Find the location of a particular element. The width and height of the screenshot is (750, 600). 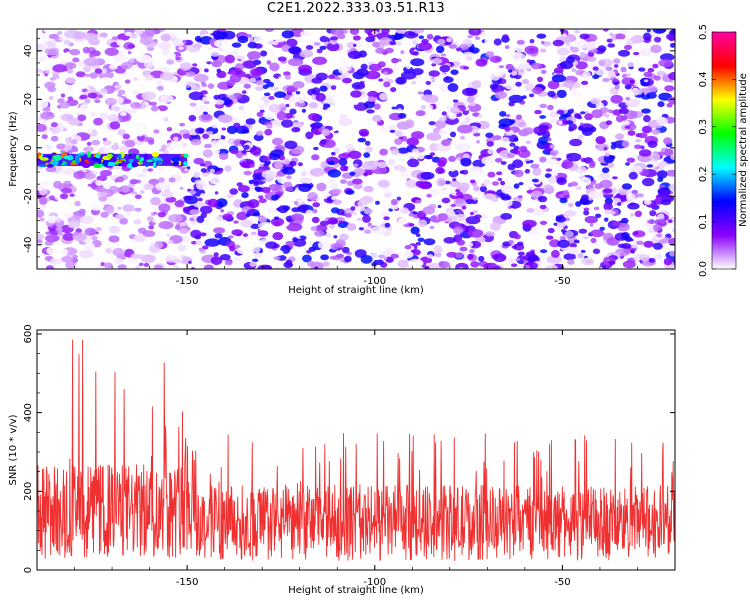

spectrogram-xlabel: Height of straight line (km) is located at coordinates (356, 290).